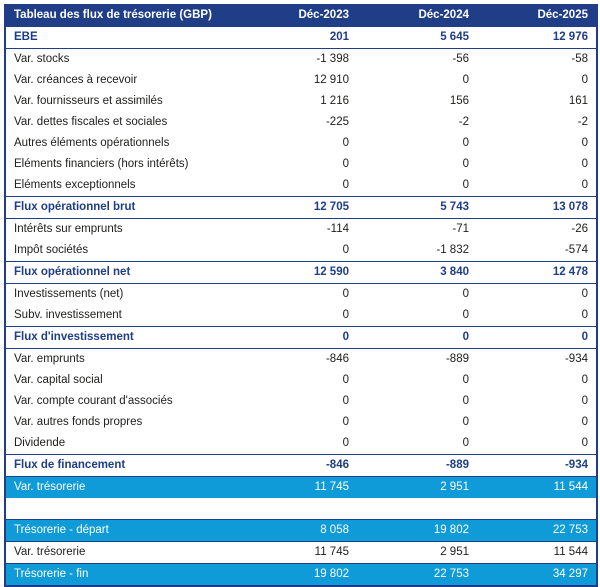 This screenshot has width=600, height=587. What do you see at coordinates (297, 59) in the screenshot?
I see `row-value-1: -1 398` at bounding box center [297, 59].